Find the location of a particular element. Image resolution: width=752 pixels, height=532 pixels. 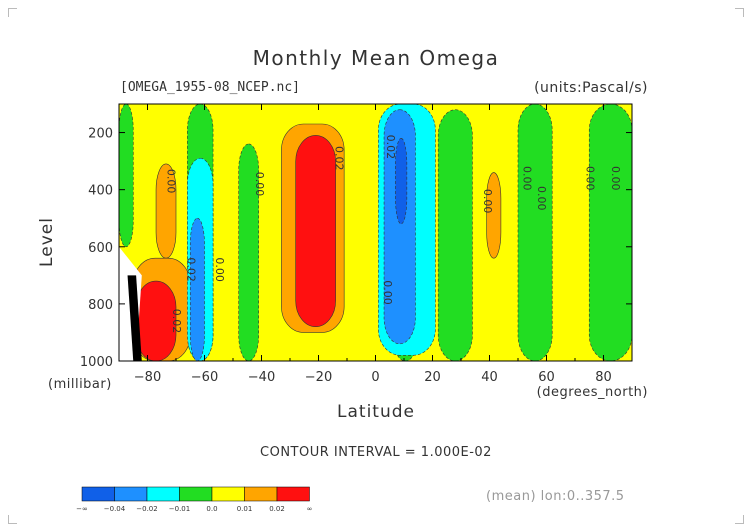

y-tick-label: 600 is located at coordinates (100, 248).